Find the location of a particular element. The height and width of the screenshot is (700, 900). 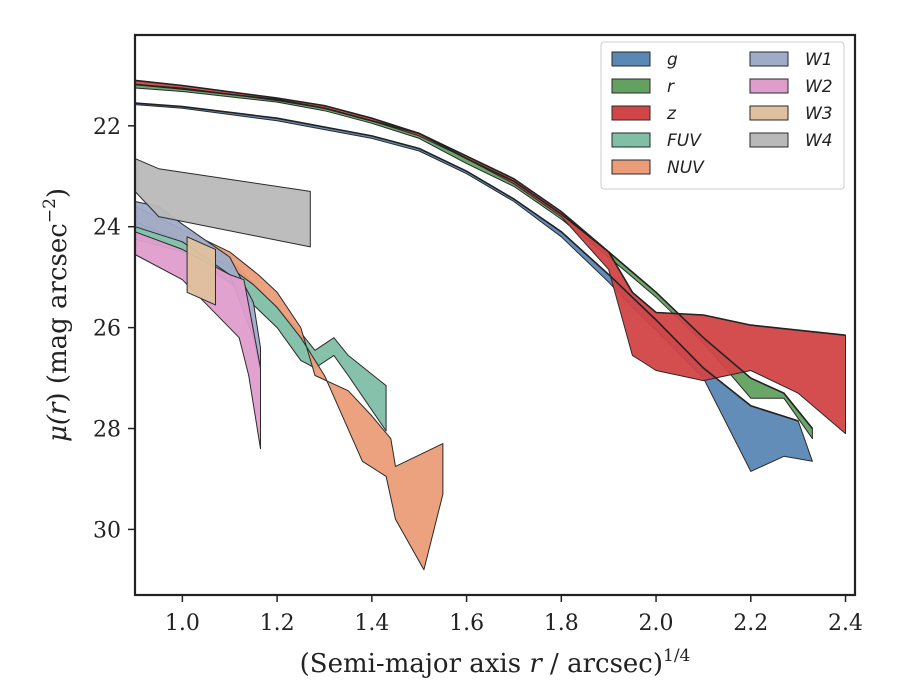

legend-swatch-z is located at coordinates (631, 113).